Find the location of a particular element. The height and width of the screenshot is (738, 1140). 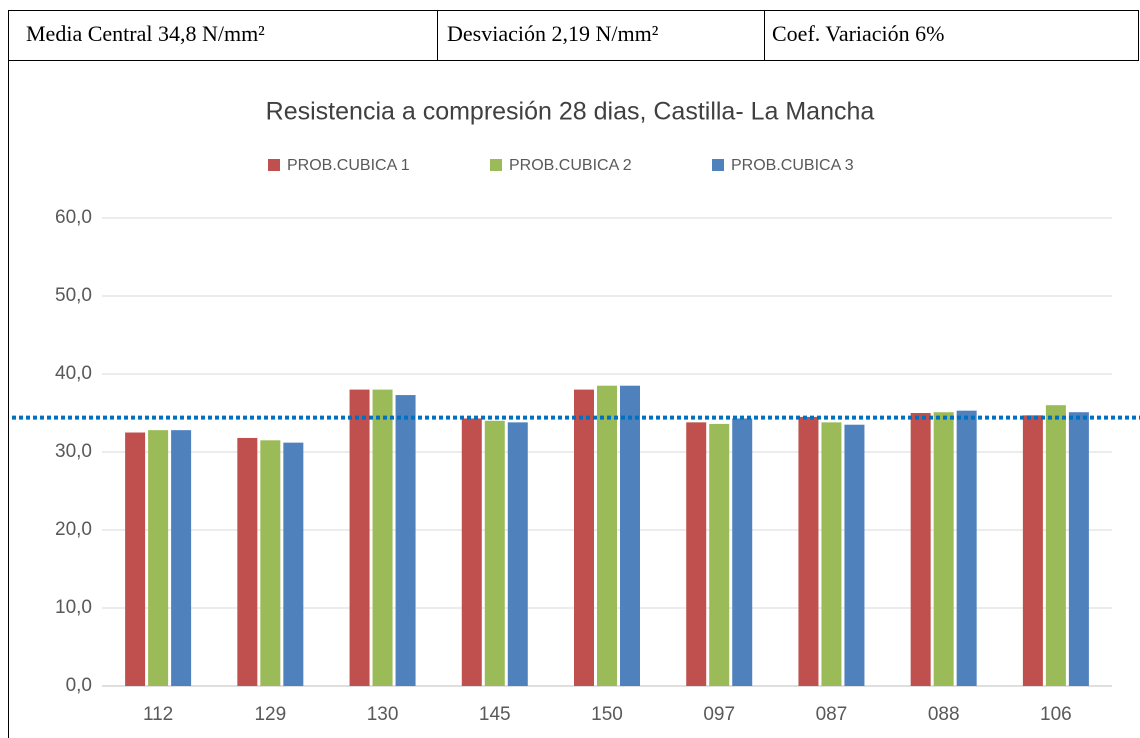

header-cell: Media Central 34,8 N/mm² is located at coordinates (145, 33).